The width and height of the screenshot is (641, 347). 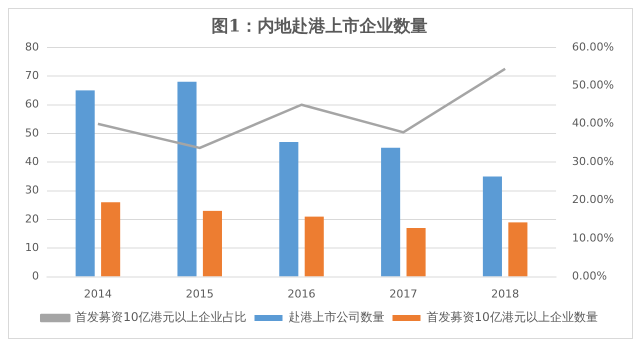 What do you see at coordinates (31, 75) in the screenshot?
I see `y-tick-label: 70` at bounding box center [31, 75].